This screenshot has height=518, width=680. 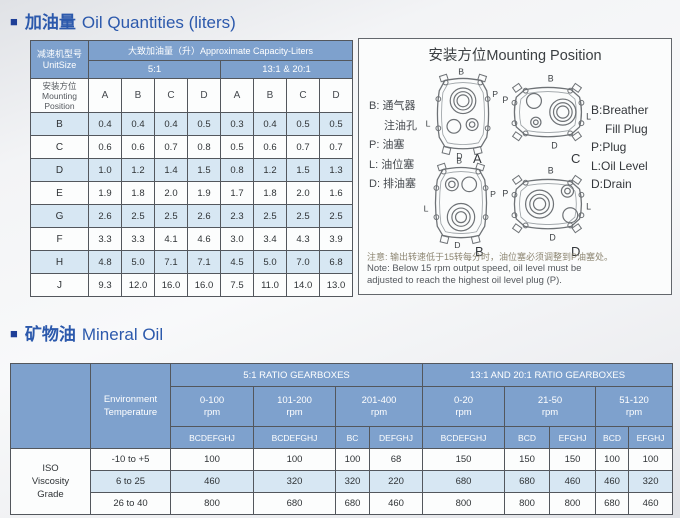 I want to click on speed-header: 0-100 rpm, so click(x=212, y=406).